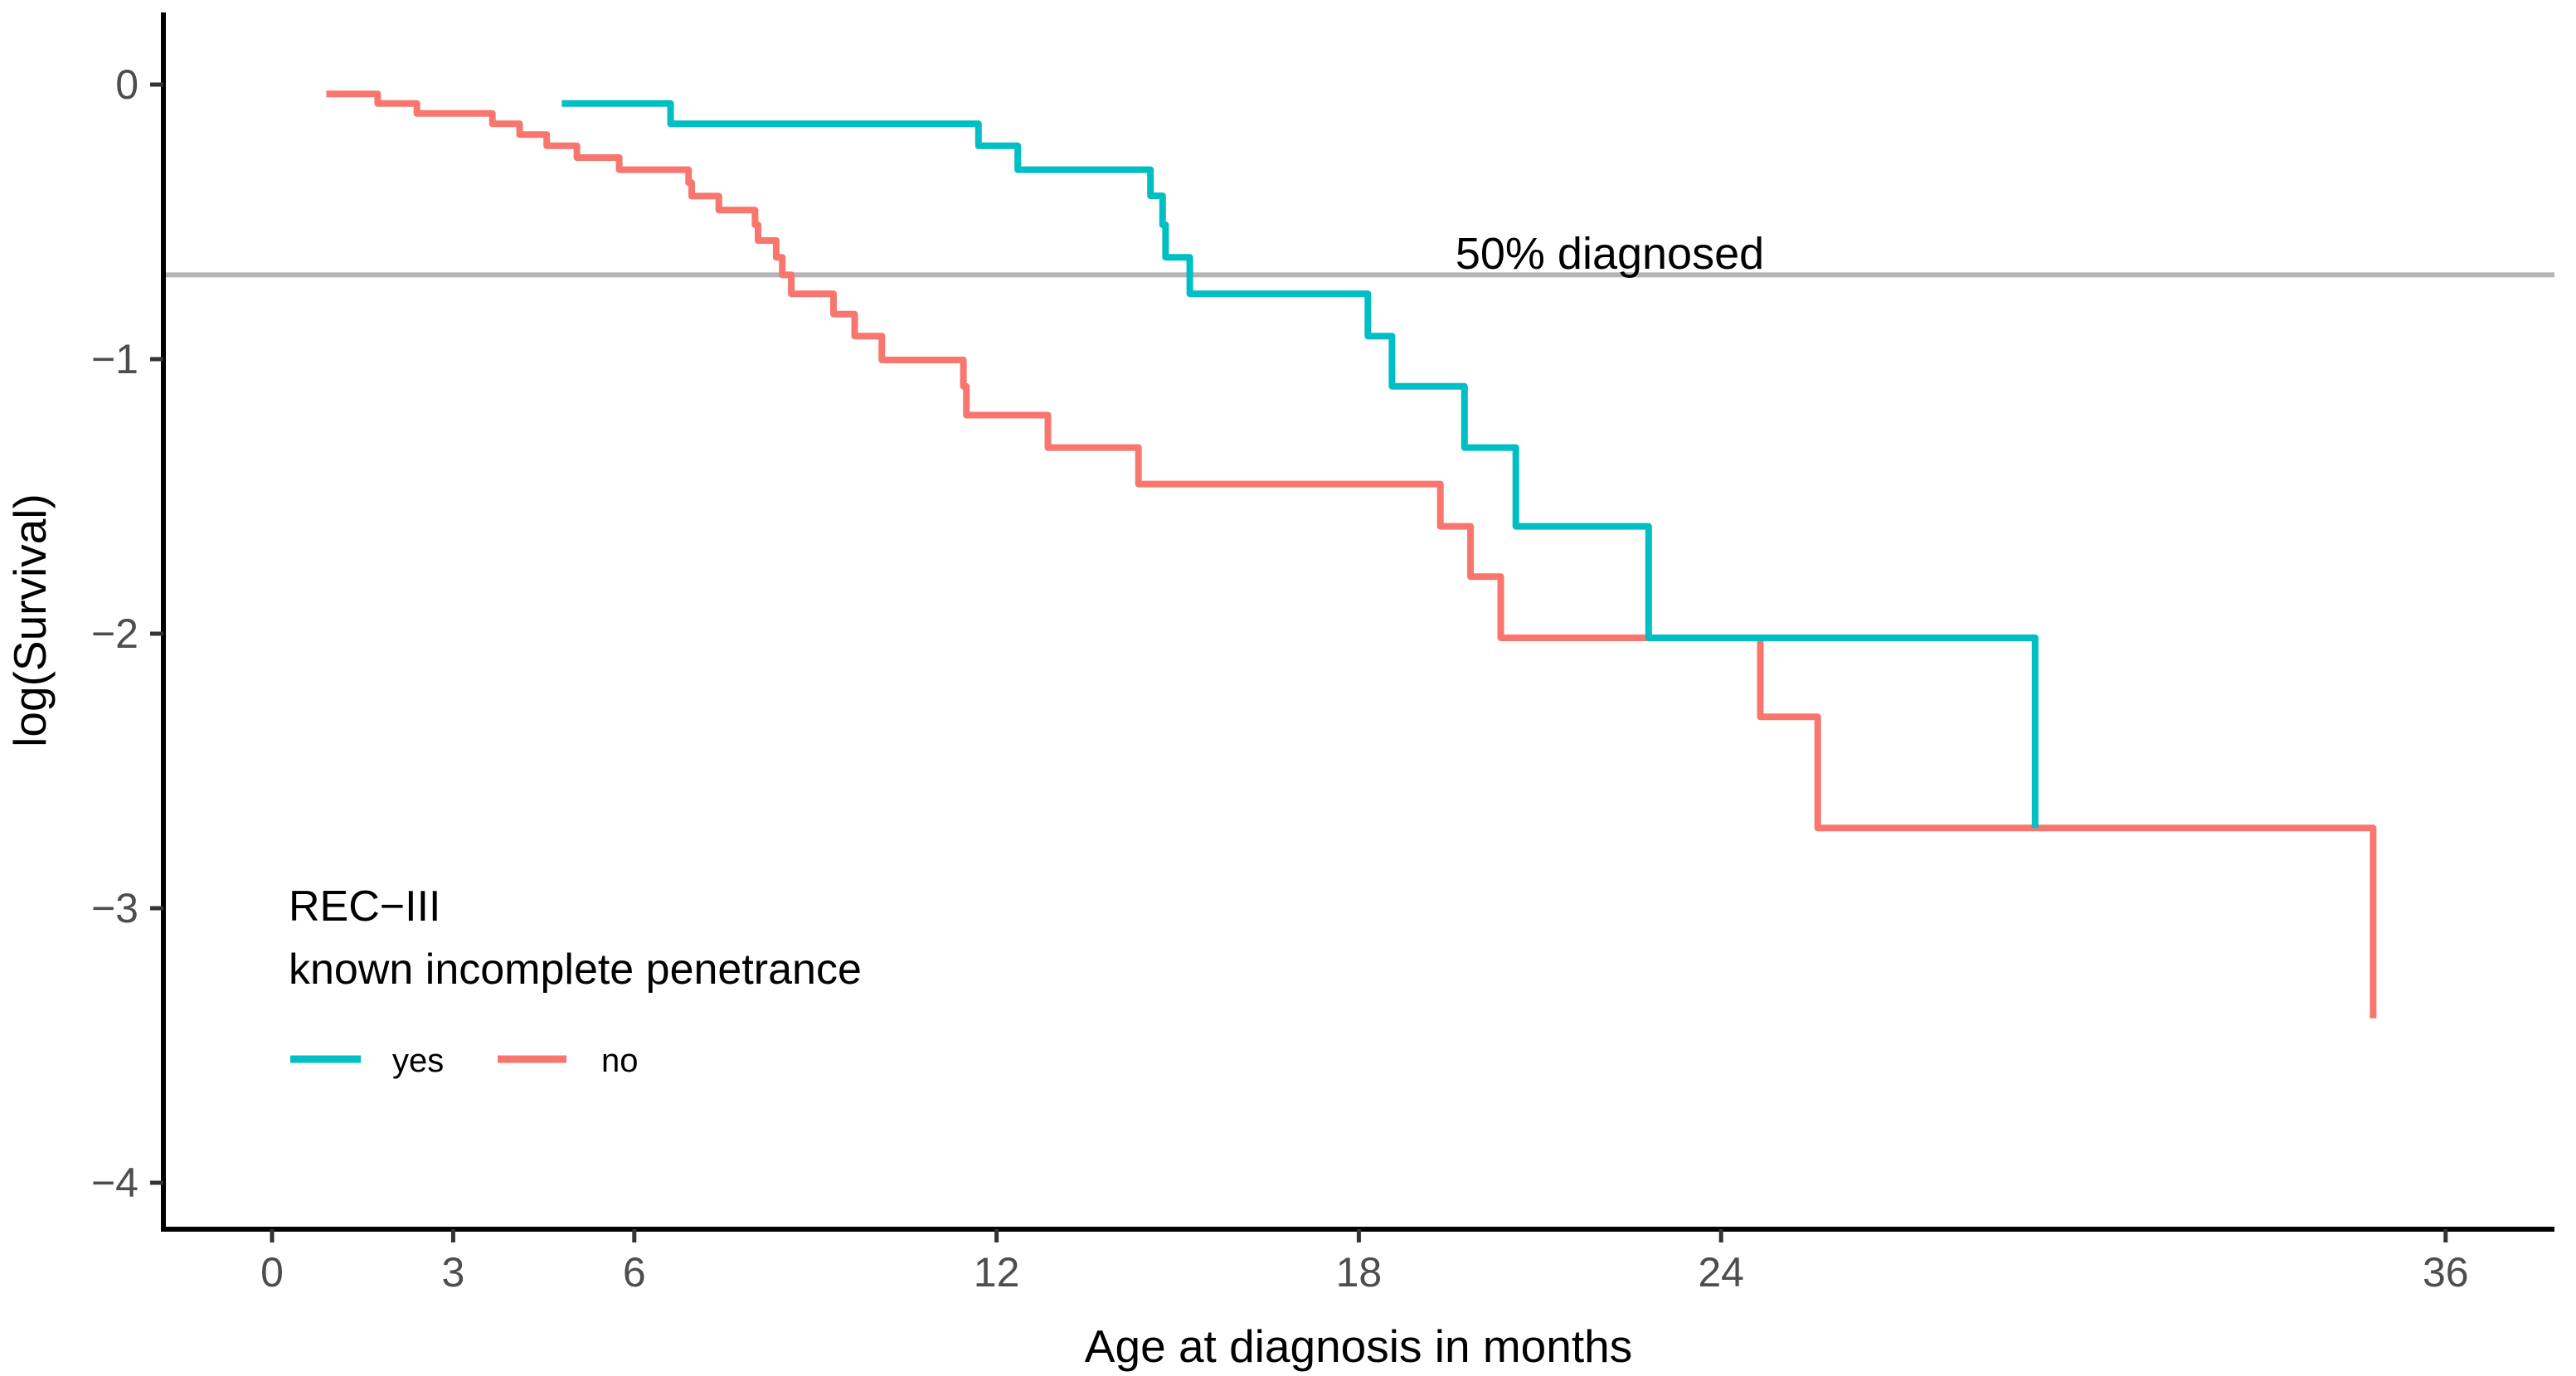 Image resolution: width=2576 pixels, height=1376 pixels. Describe the element at coordinates (452, 1272) in the screenshot. I see `x-tick-label-3: 3` at that location.